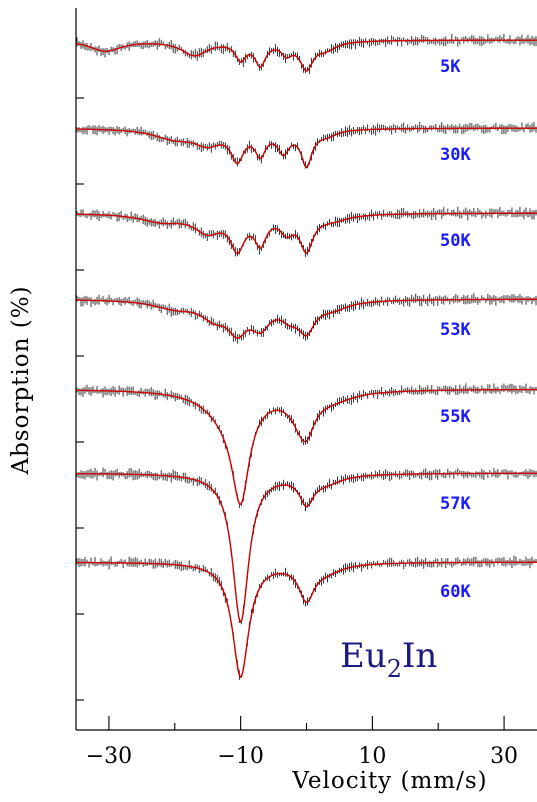  Describe the element at coordinates (394, 669) in the screenshot. I see `compound-subscript: 2` at that location.